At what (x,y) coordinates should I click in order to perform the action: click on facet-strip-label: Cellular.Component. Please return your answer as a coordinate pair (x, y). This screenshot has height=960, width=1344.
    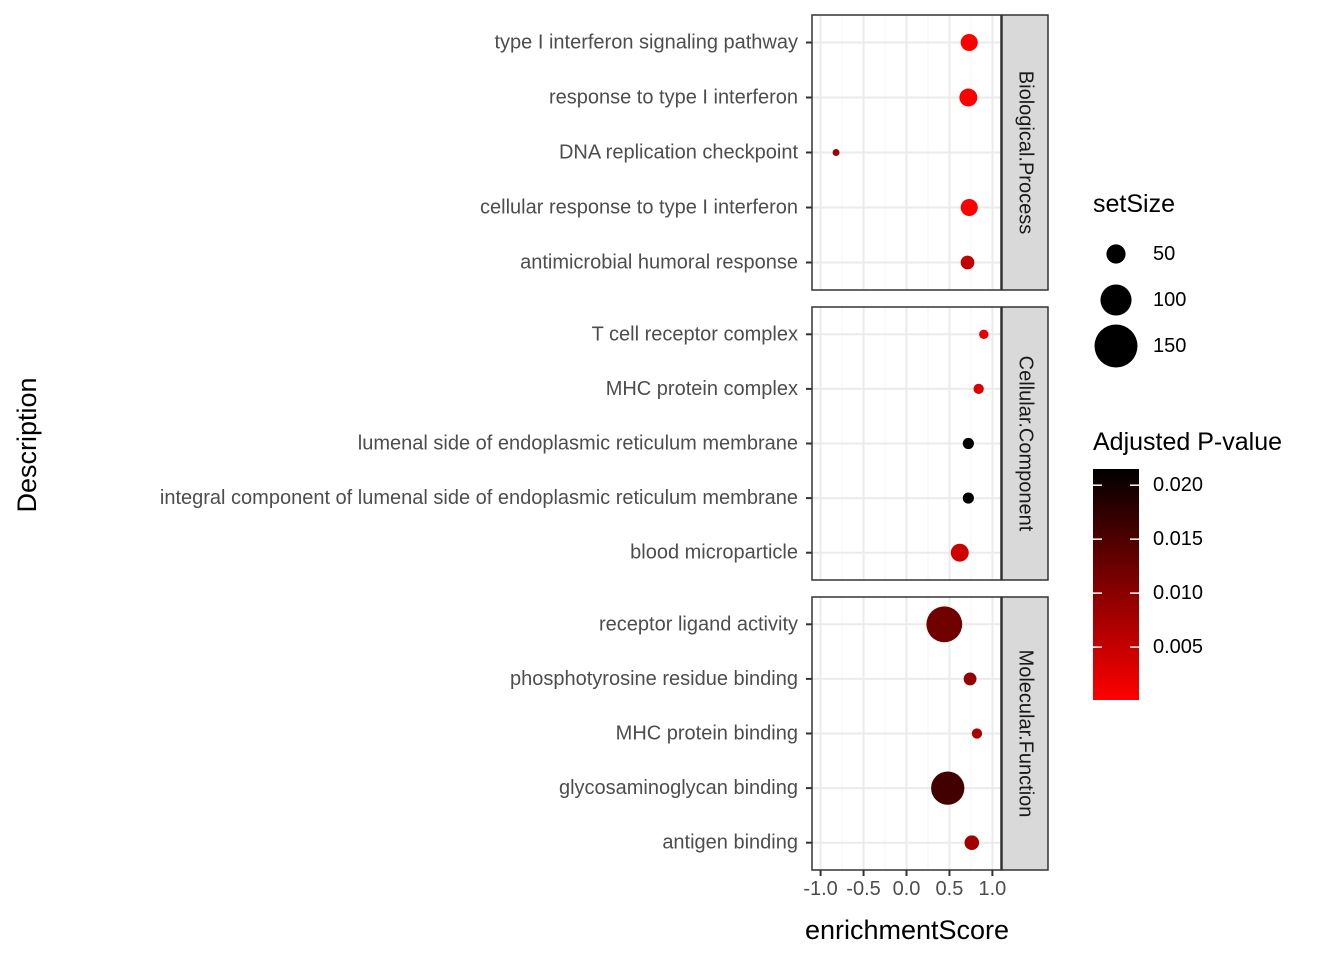
    Looking at the image, I should click on (1026, 444).